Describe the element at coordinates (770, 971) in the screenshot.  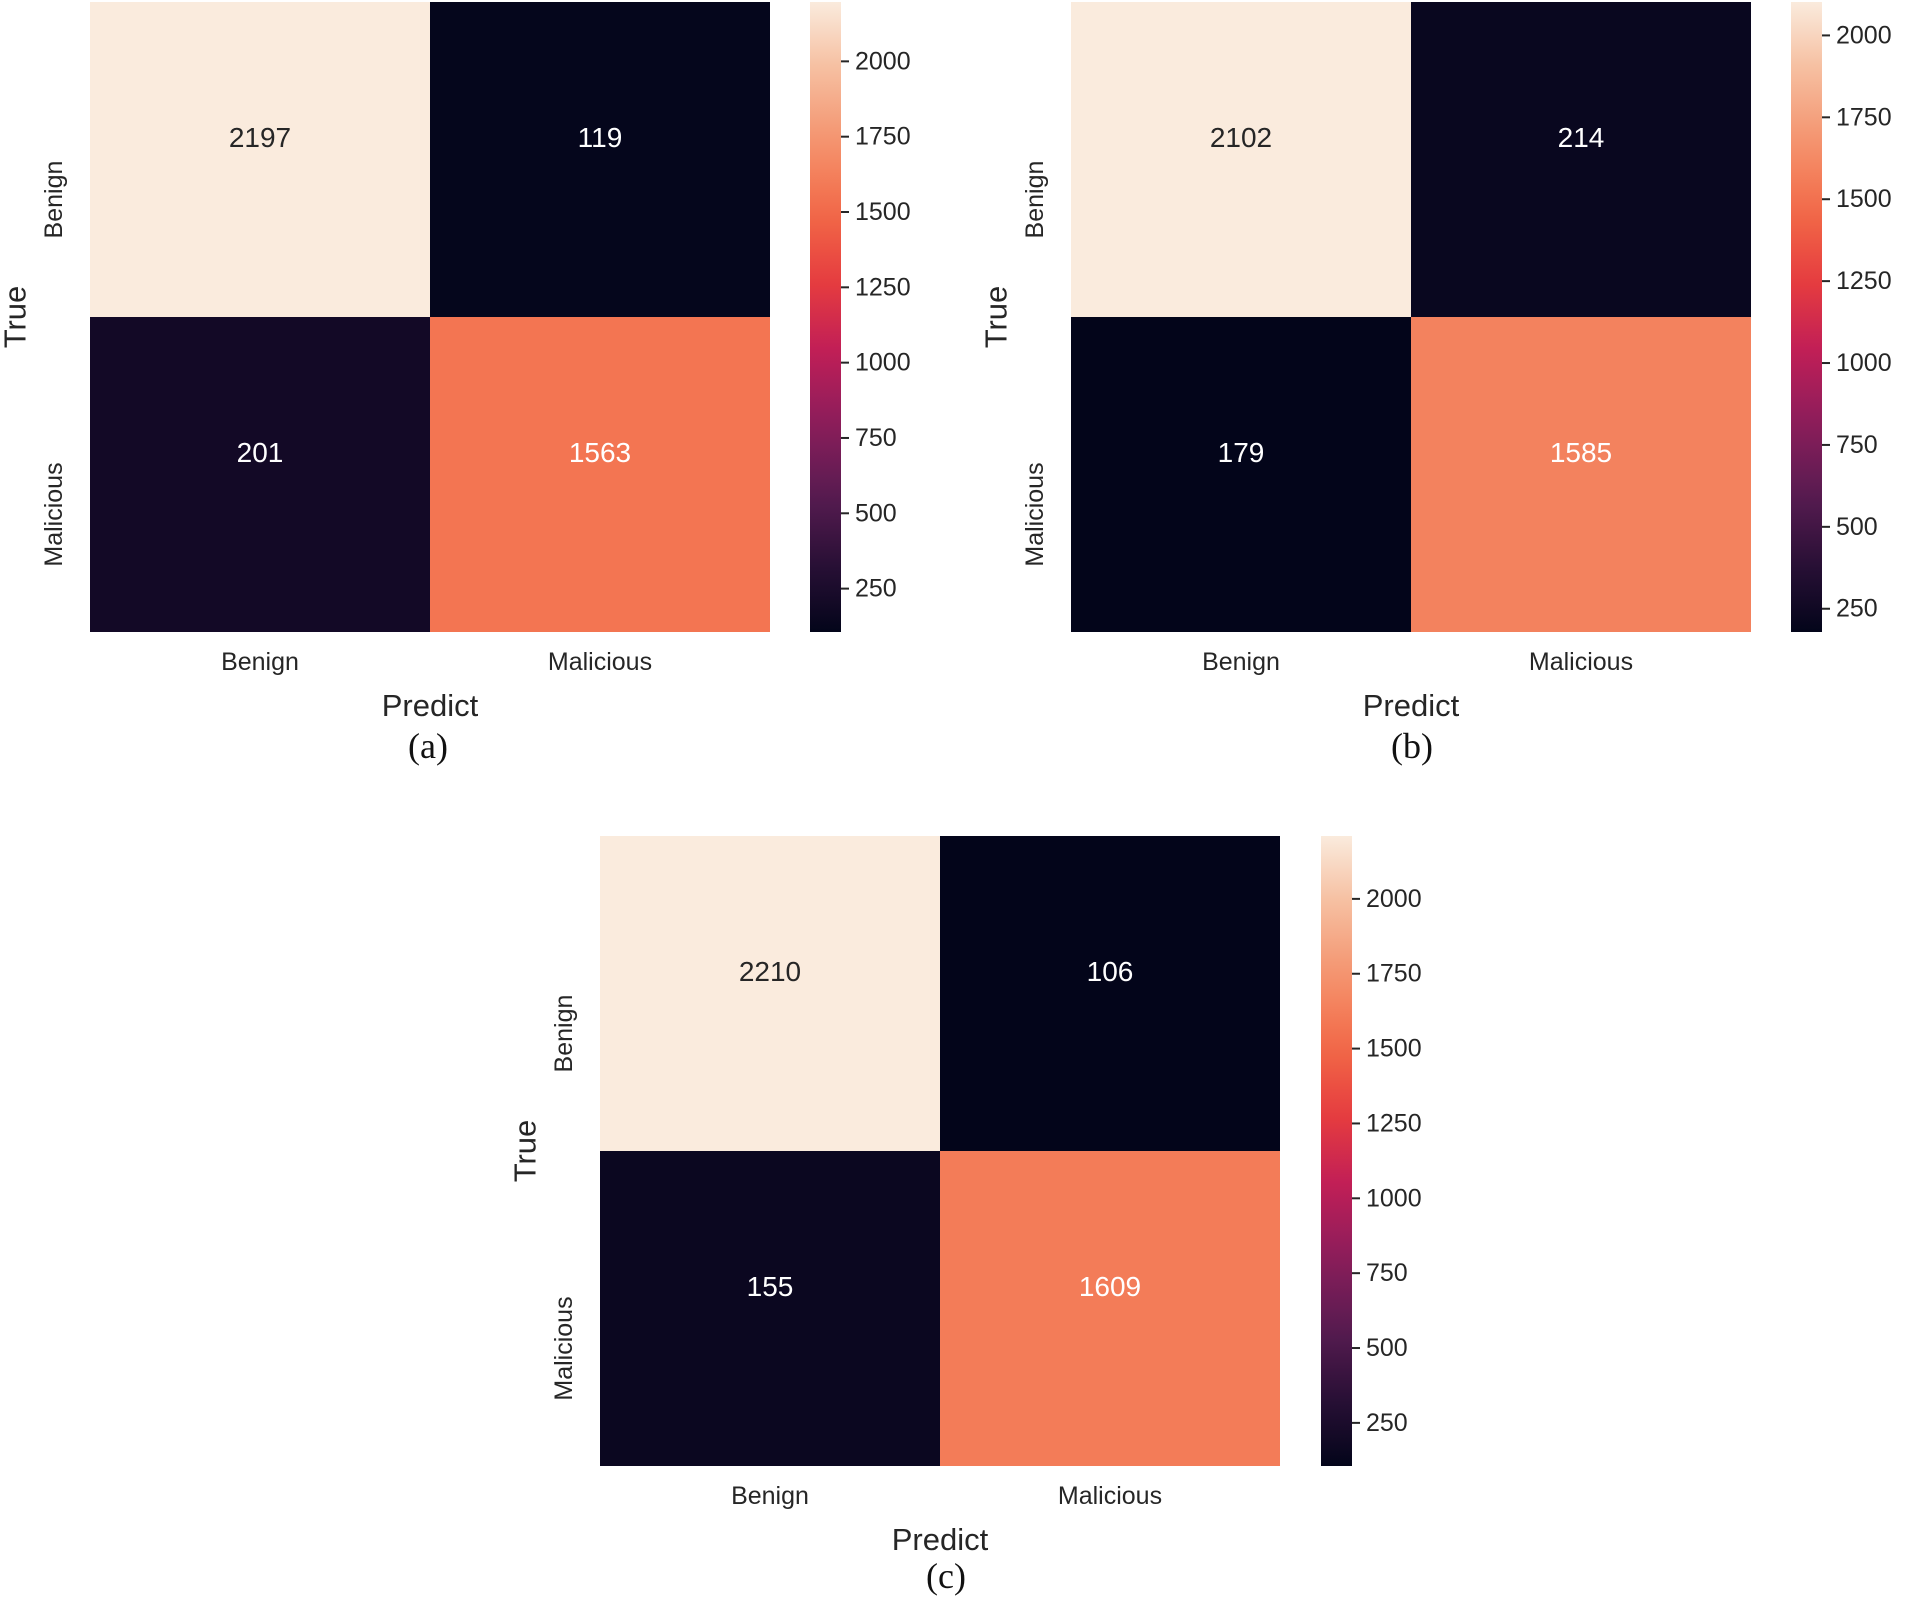
I see `cell-value-label: 2210` at that location.